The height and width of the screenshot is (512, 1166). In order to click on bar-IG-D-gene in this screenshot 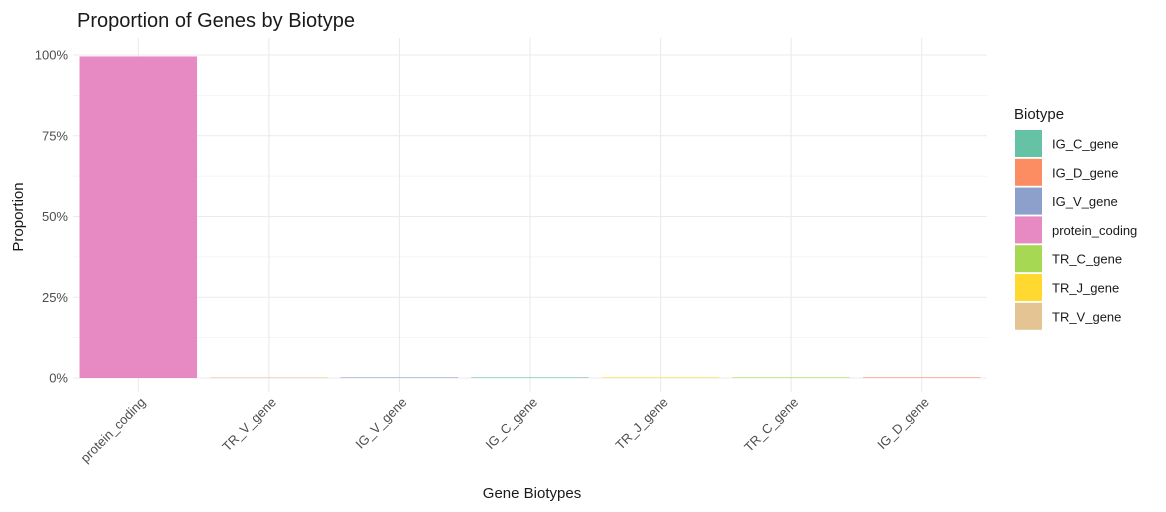, I will do `click(921, 377)`.